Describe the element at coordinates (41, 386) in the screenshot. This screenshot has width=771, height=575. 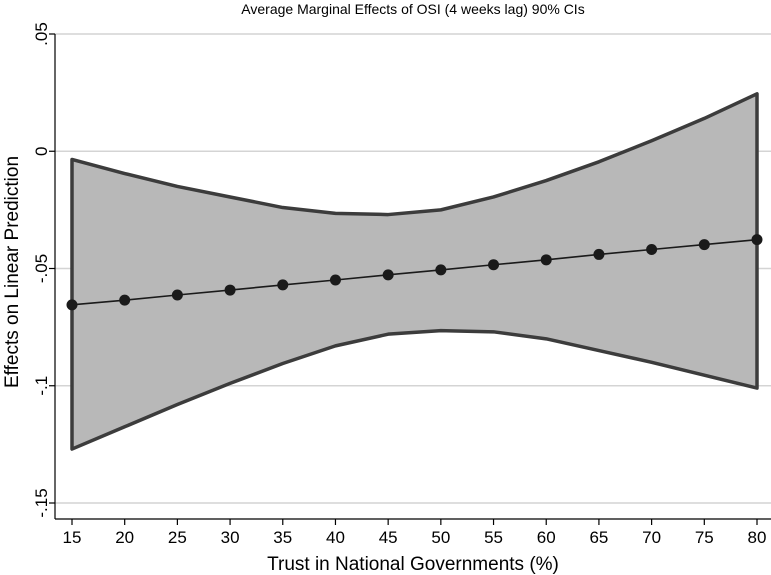
I see `y-tick-label: -.1` at that location.